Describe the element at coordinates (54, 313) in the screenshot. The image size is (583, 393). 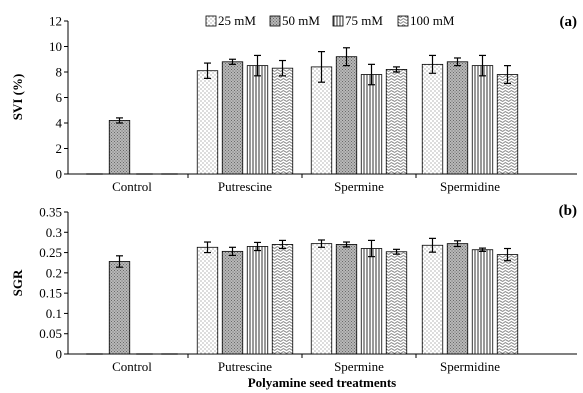
I see `y-tick-label: 0.1` at that location.